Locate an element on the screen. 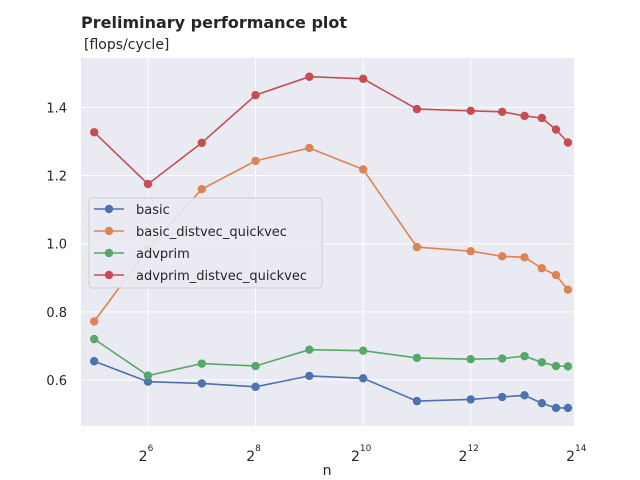  x-tick-label: 212 is located at coordinates (469, 454).